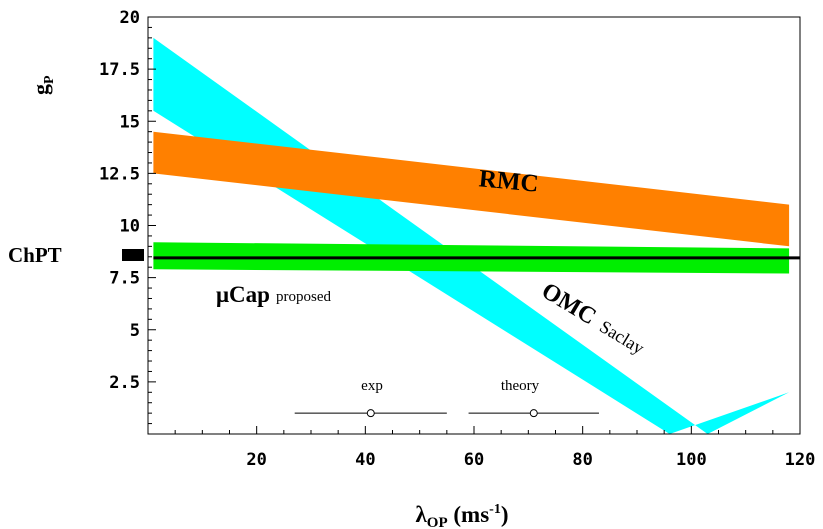  I want to click on x-tick-label: 100, so click(691, 460).